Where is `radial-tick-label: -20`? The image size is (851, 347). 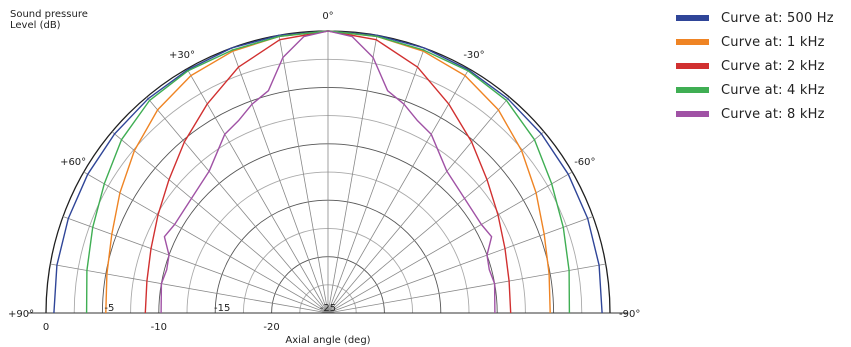
radial-tick-label: -20 is located at coordinates (271, 327).